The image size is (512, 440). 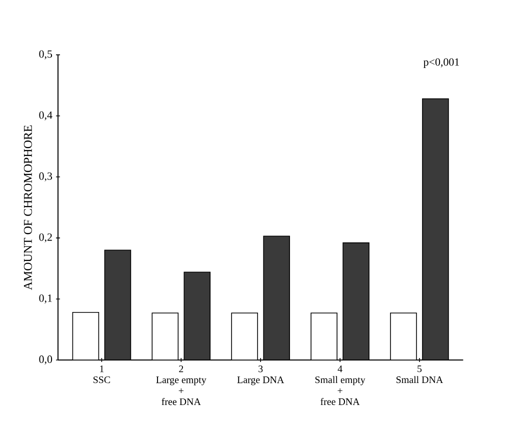 I want to click on y-tick-label: 0,1, so click(x=45, y=299).